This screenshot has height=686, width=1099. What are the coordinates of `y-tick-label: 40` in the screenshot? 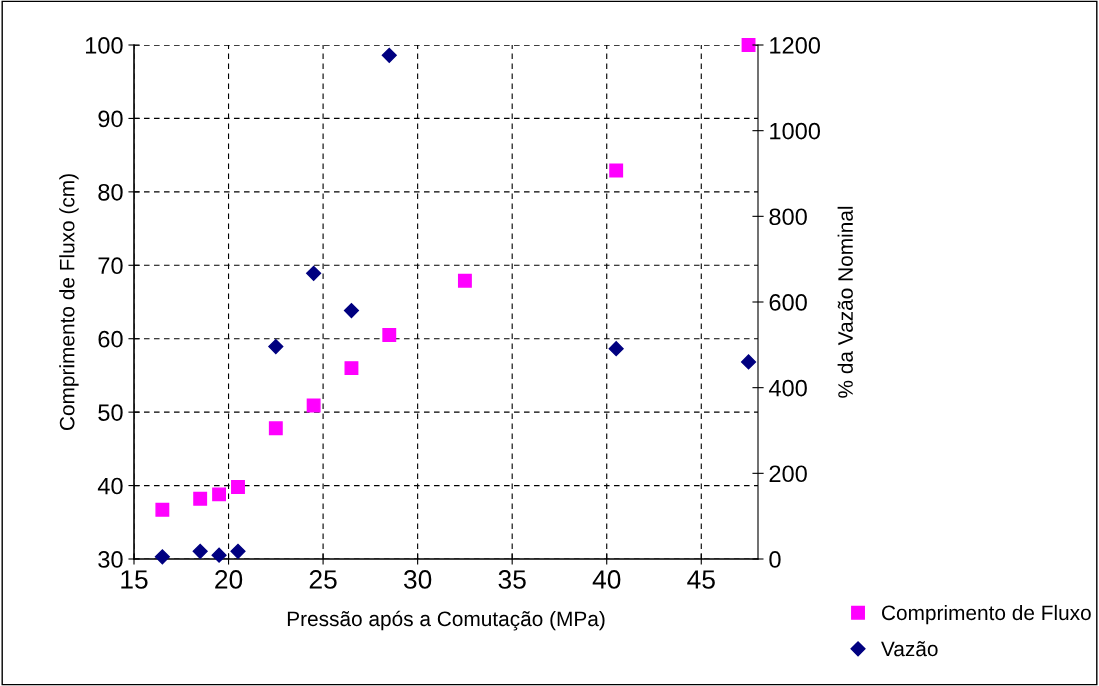 It's located at (110, 486).